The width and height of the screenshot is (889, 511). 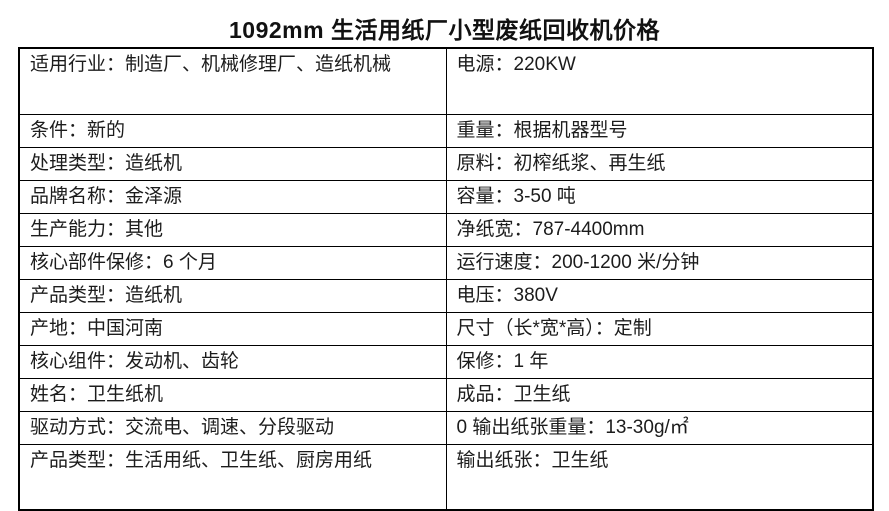 What do you see at coordinates (232, 477) in the screenshot?
I see `spec-cell-left: 产品类型：生活用纸、卫生纸、厨房用纸` at bounding box center [232, 477].